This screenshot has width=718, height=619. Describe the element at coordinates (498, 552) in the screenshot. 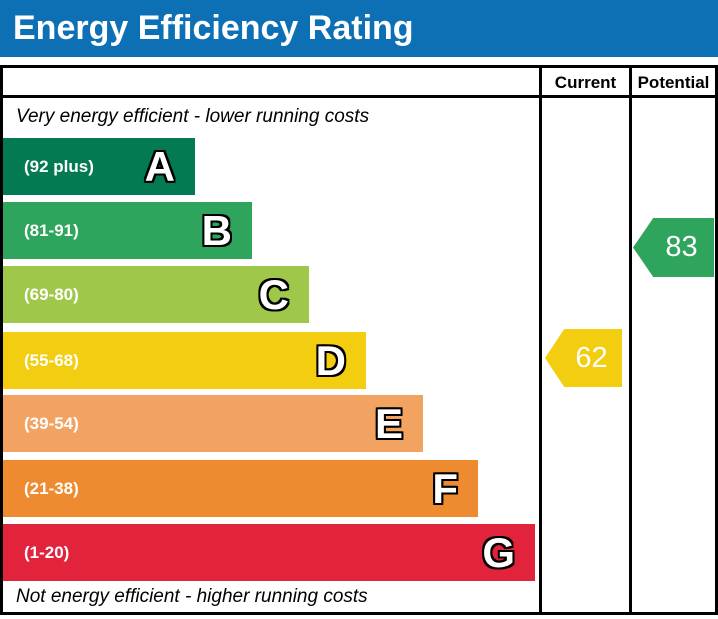

I see `band-letter-G: G` at that location.